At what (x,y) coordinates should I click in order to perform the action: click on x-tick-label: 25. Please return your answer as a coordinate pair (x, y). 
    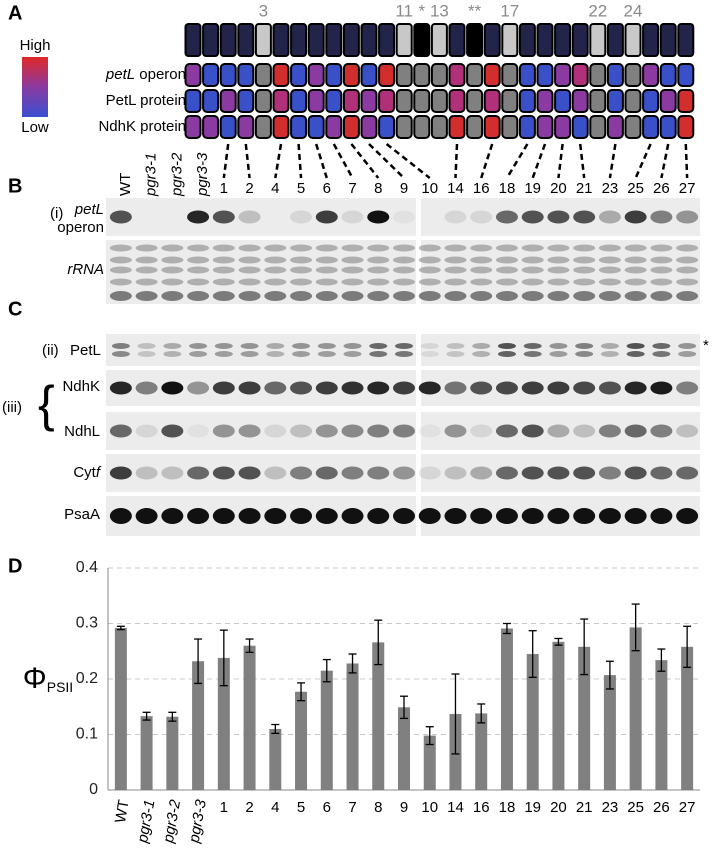
    Looking at the image, I should click on (635, 807).